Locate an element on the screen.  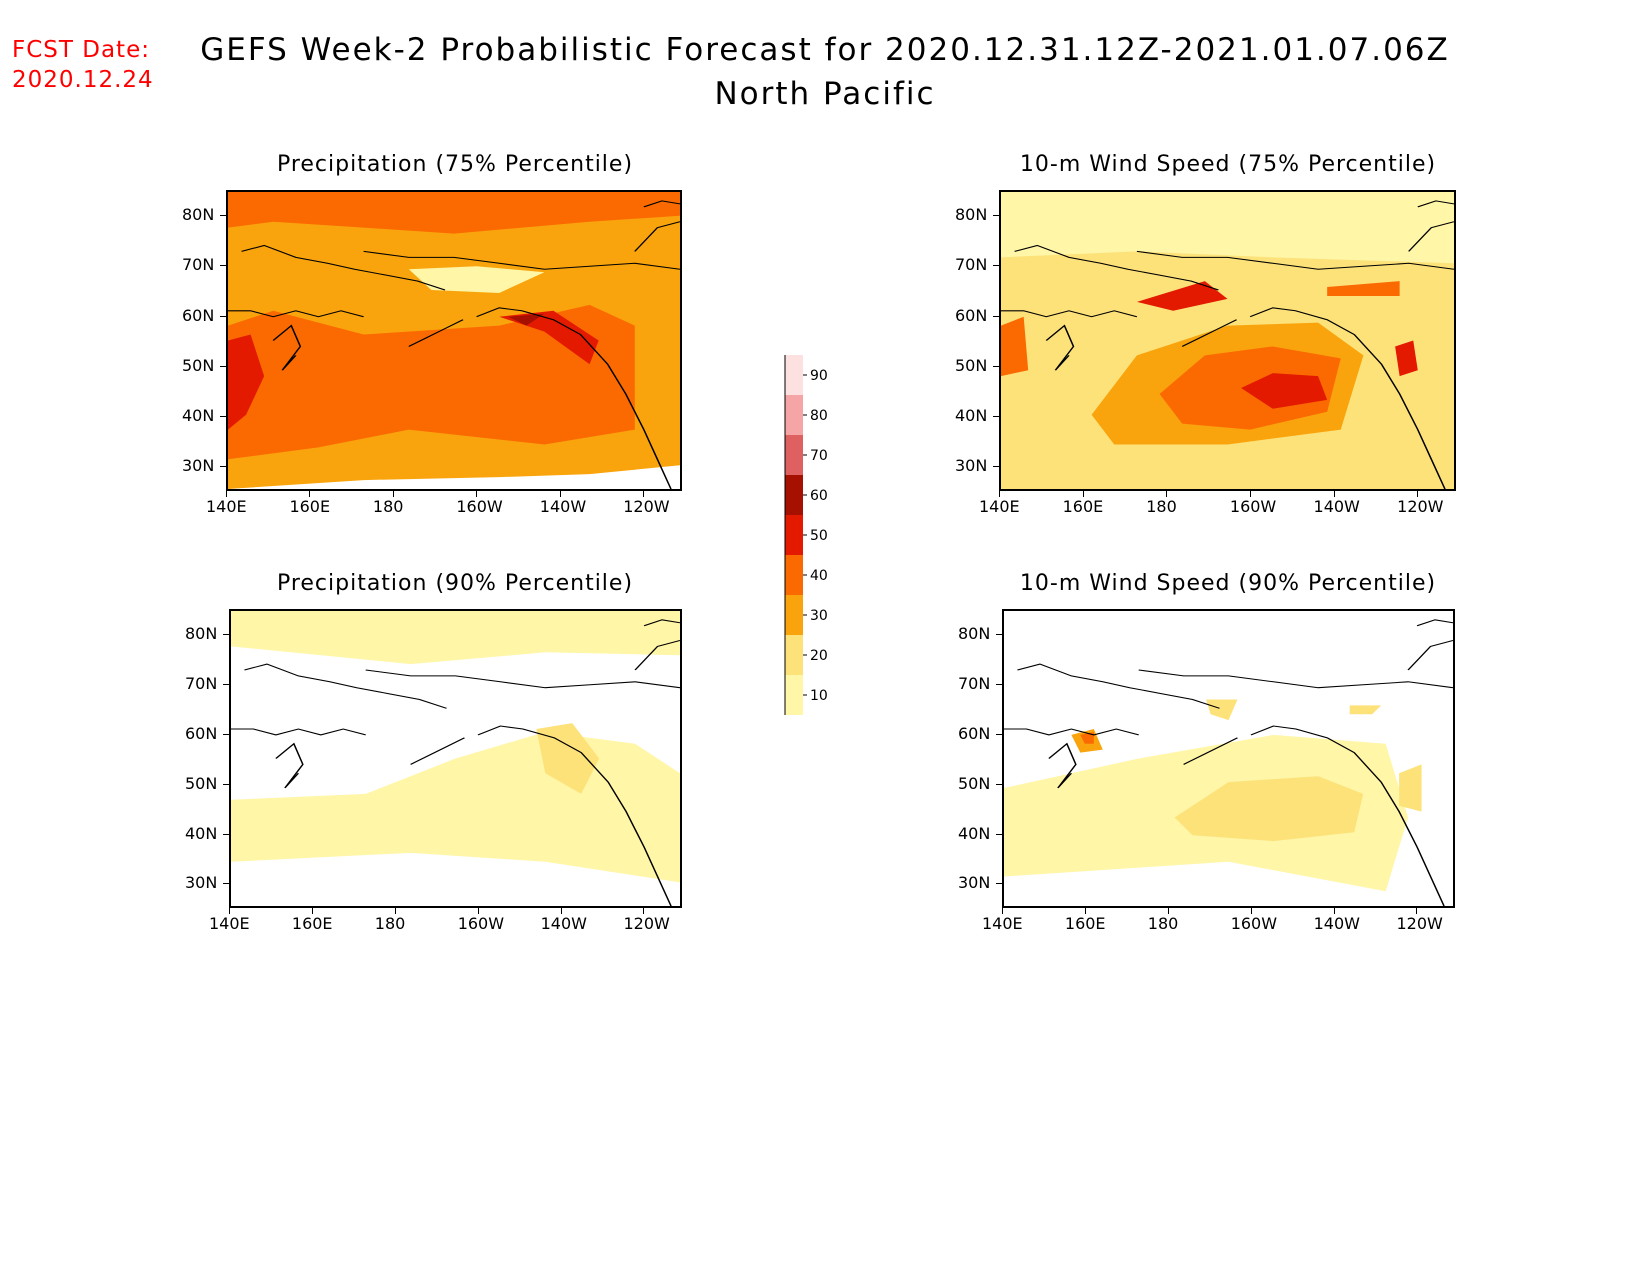
fcst-date-value: 2020.12.24 is located at coordinates (83, 80).